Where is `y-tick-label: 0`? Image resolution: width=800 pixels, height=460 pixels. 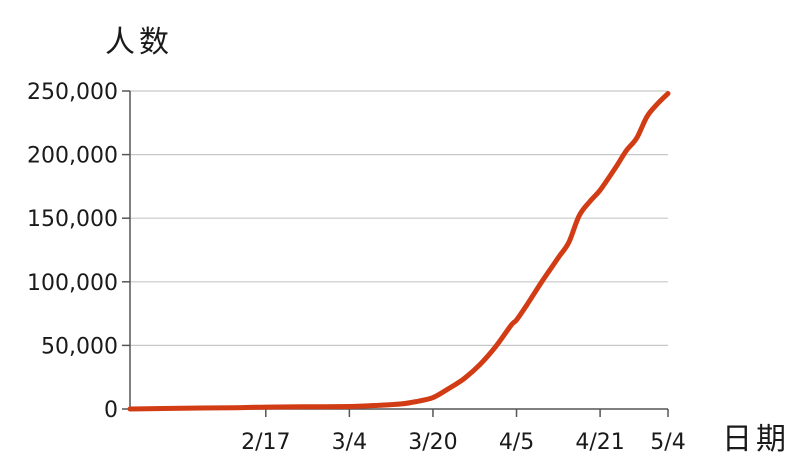 y-tick-label: 0 is located at coordinates (111, 410).